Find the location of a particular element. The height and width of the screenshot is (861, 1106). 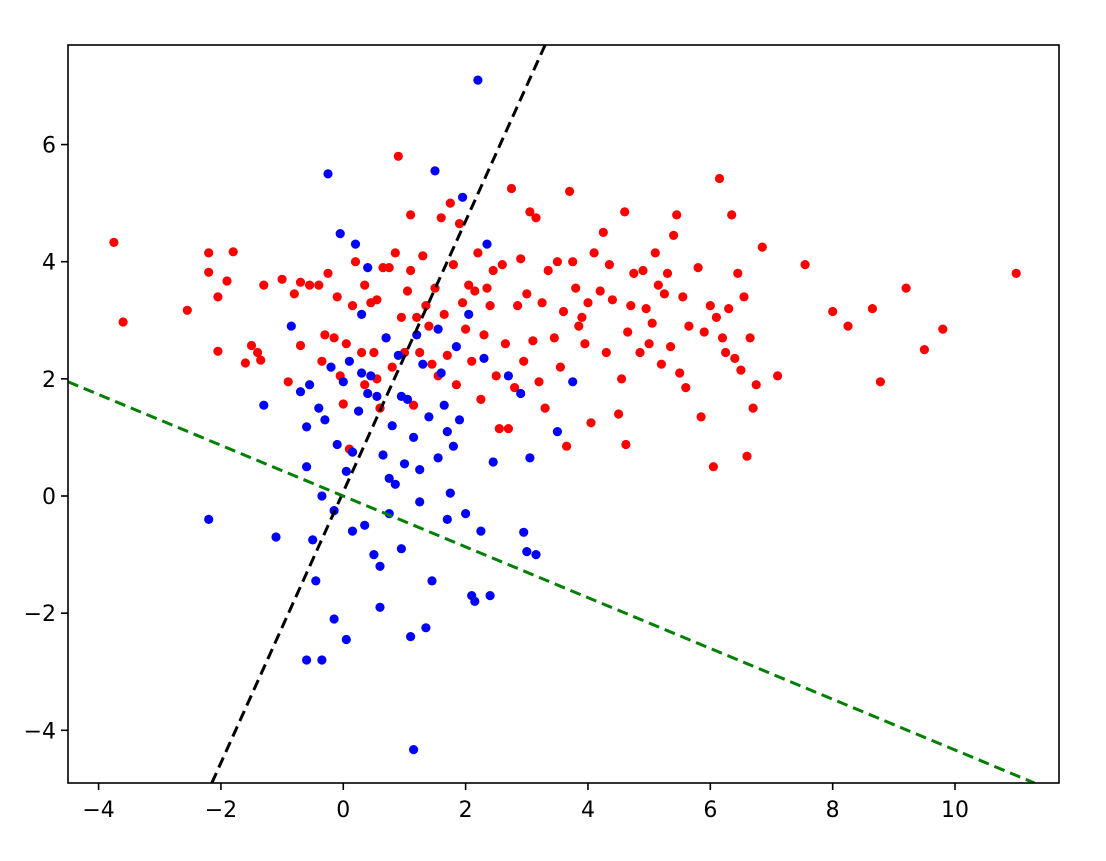

x-tick-label: 10 is located at coordinates (955, 810).